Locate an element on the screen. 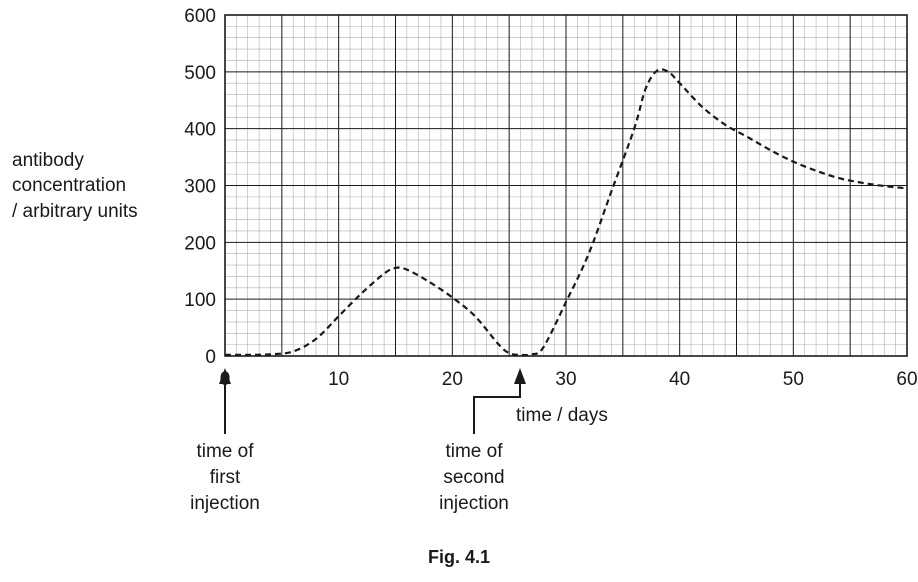 The height and width of the screenshot is (582, 918). first-injection-label-line-3: injection is located at coordinates (225, 503).